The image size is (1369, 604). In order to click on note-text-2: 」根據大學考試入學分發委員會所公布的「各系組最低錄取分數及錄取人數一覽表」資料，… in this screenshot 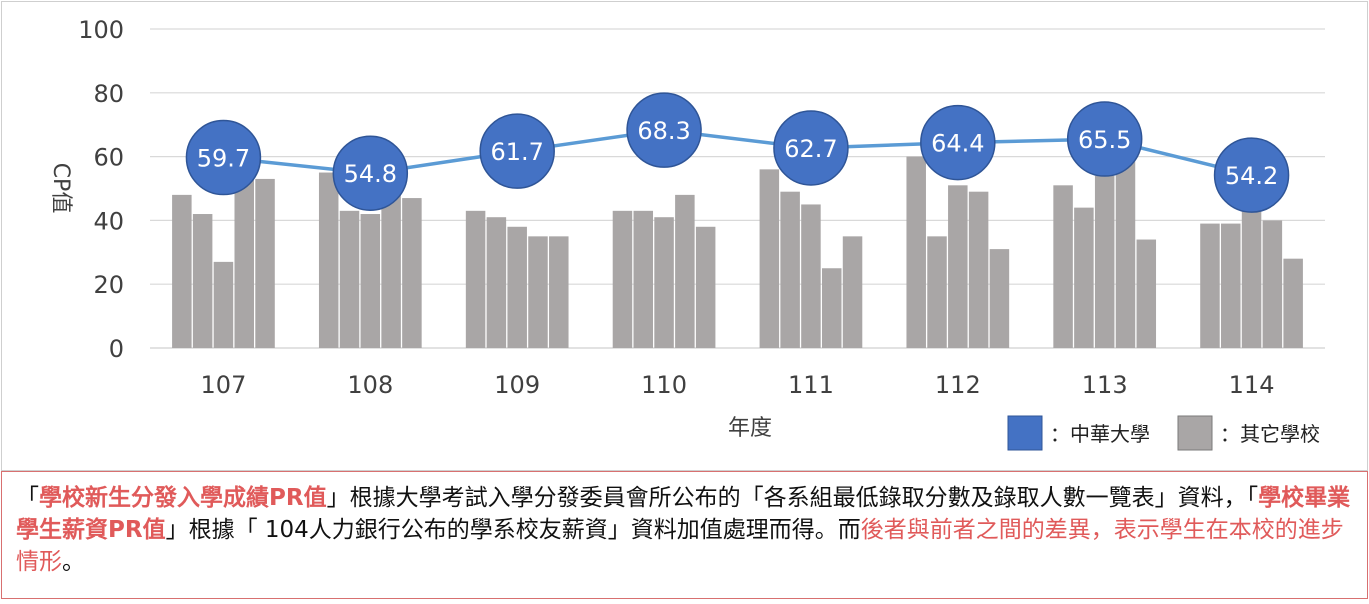, I will do `click(792, 498)`.